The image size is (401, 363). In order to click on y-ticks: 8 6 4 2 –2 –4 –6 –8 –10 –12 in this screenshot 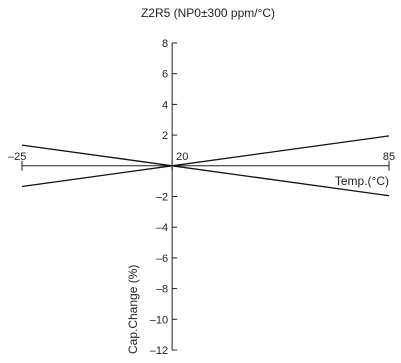, I will do `click(164, 197)`.